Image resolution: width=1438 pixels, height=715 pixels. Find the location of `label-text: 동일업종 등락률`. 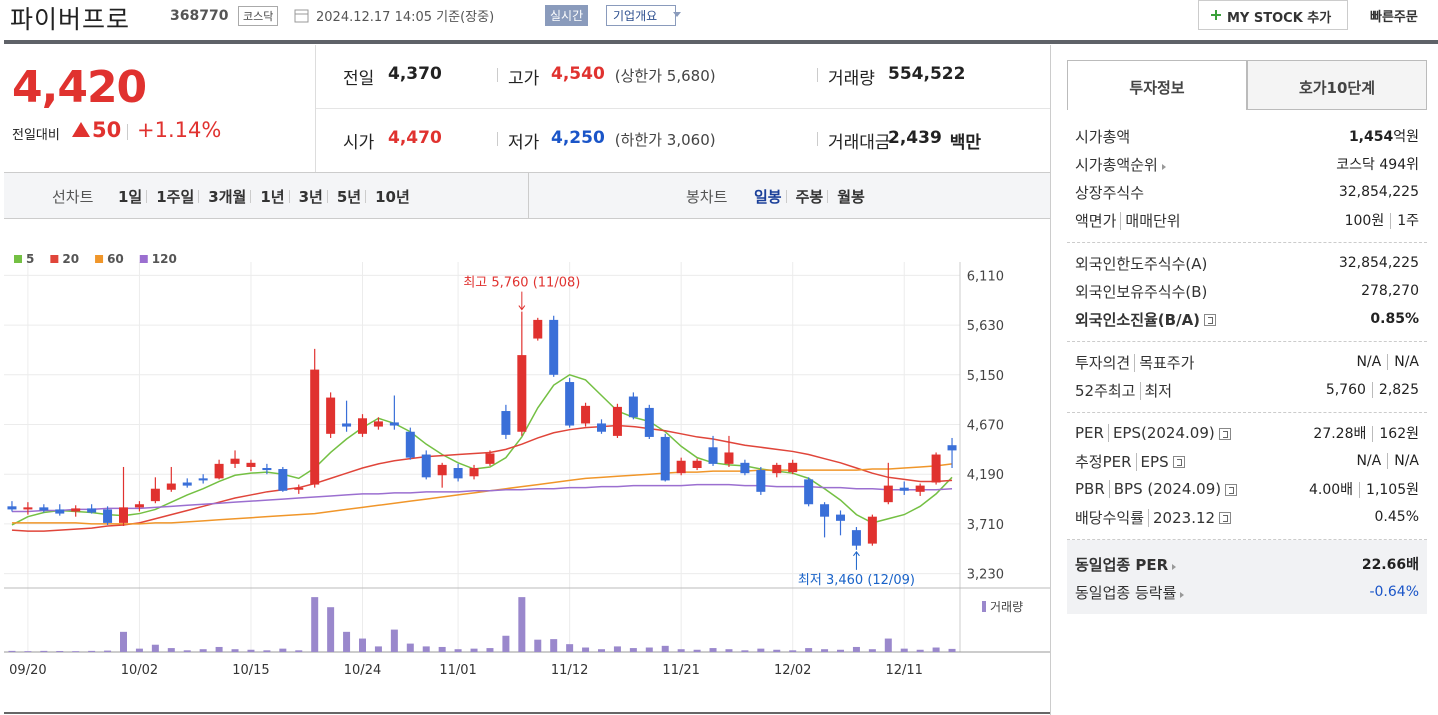

label-text: 동일업종 등락률 is located at coordinates (1126, 592).